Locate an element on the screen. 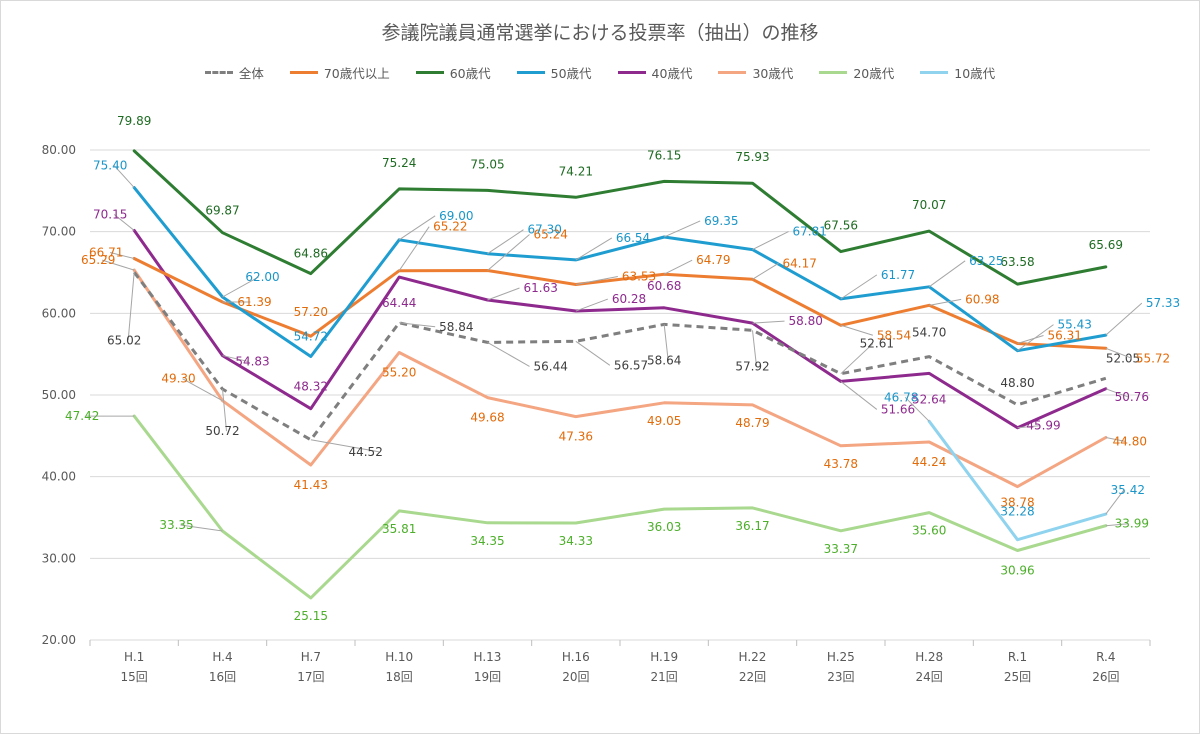 The image size is (1200, 734). data-labels-7: 46.78 32.28 35.42 is located at coordinates (1014, 454).